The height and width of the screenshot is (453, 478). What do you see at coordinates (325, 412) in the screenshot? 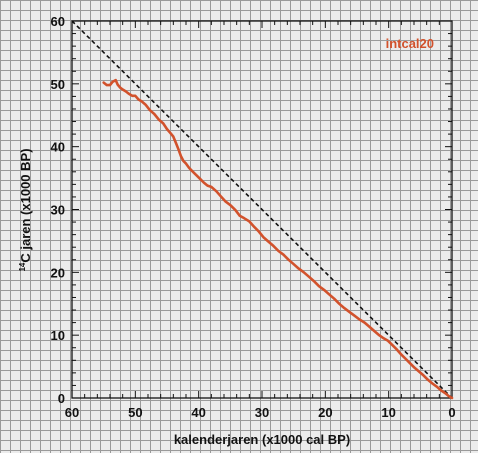
I see `x-tick-label: 20` at bounding box center [325, 412].